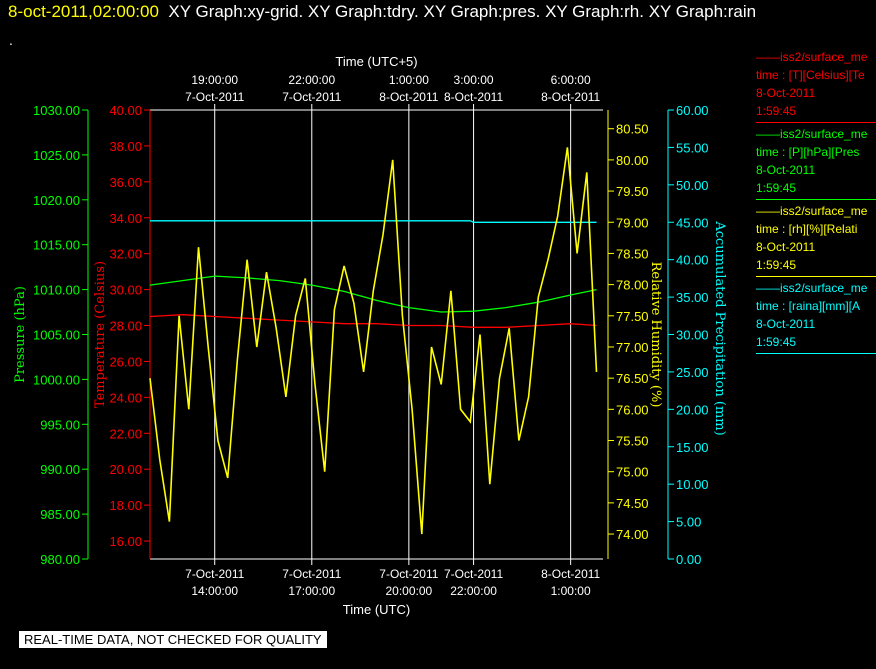 This screenshot has width=876, height=669. Describe the element at coordinates (409, 80) in the screenshot. I see `x-tick-label-top: 1:00:00` at that location.